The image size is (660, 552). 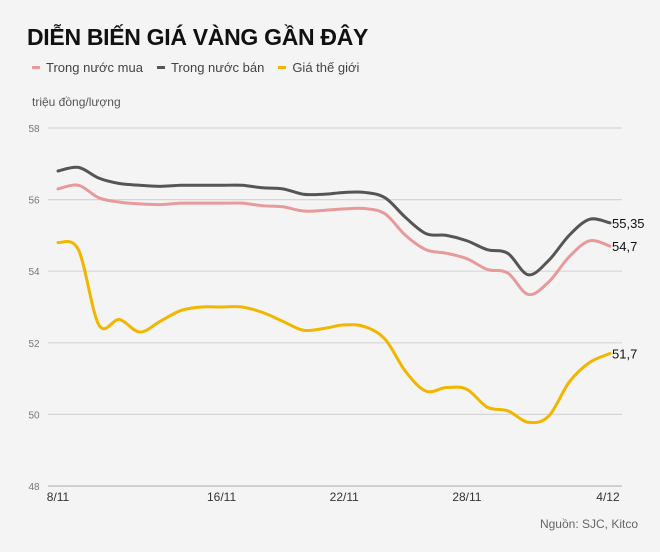 I want to click on legend-item-the-gioi: Giá thế giới, so click(x=318, y=67).